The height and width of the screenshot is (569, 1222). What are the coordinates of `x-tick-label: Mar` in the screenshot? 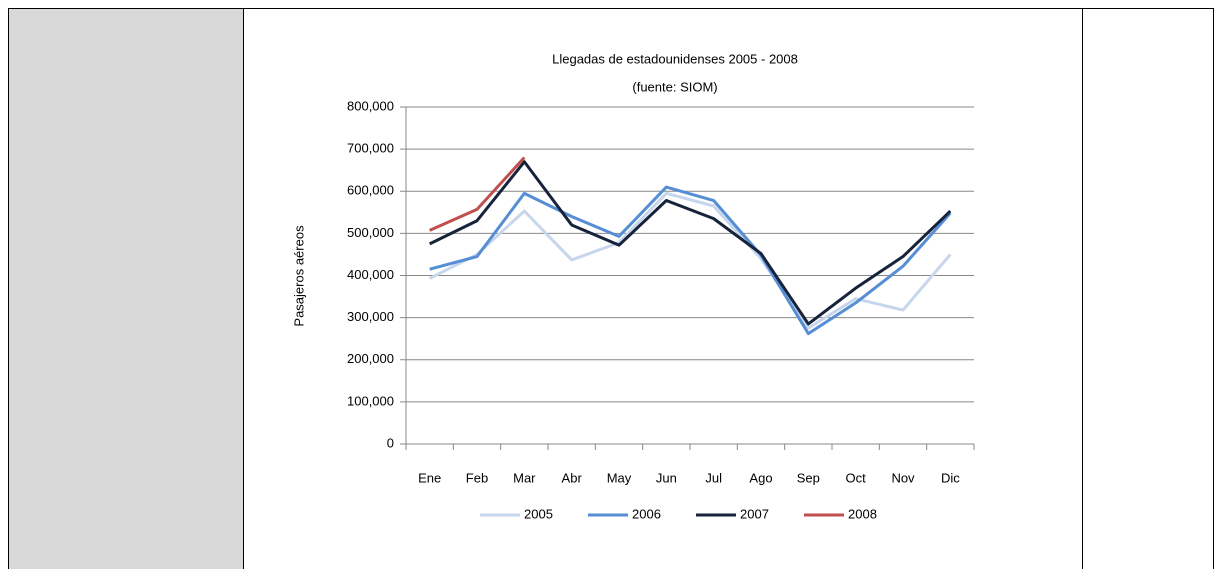 It's located at (524, 477).